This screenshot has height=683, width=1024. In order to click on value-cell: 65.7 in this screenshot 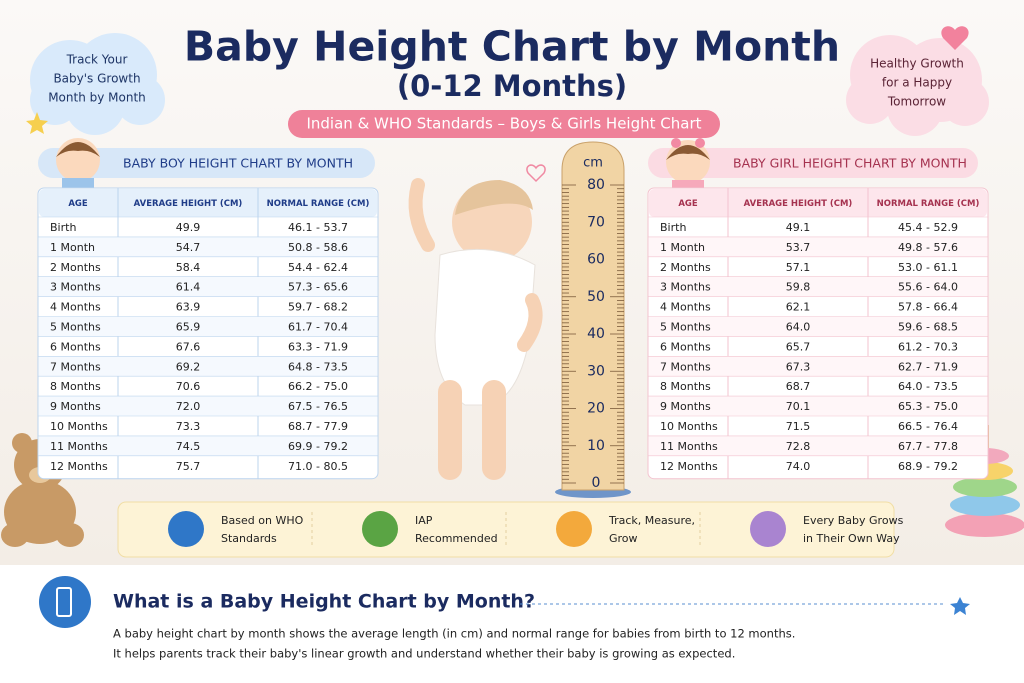, I will do `click(798, 346)`.